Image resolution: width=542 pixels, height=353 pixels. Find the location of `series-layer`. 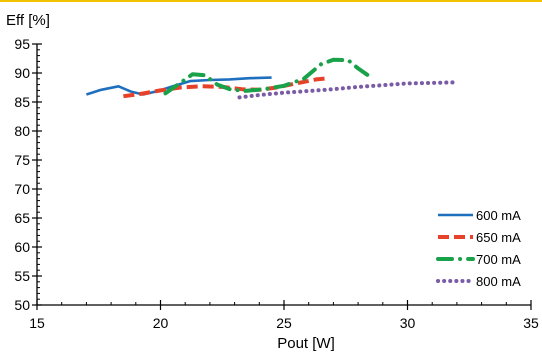

series-layer is located at coordinates (271, 79).